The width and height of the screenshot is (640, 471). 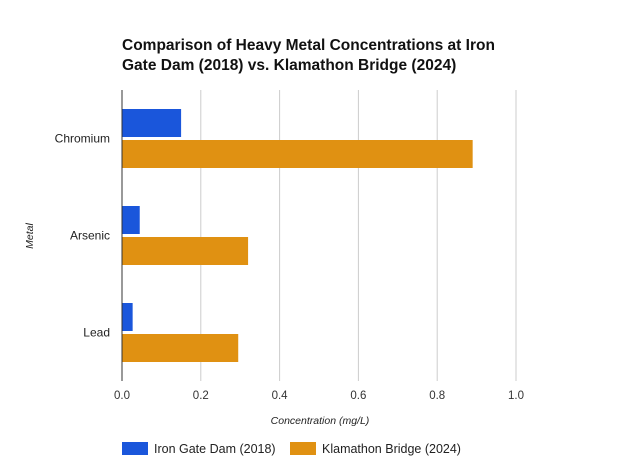 I want to click on y-axis-categories: Chromium Arsenic Lead, so click(x=82, y=236).